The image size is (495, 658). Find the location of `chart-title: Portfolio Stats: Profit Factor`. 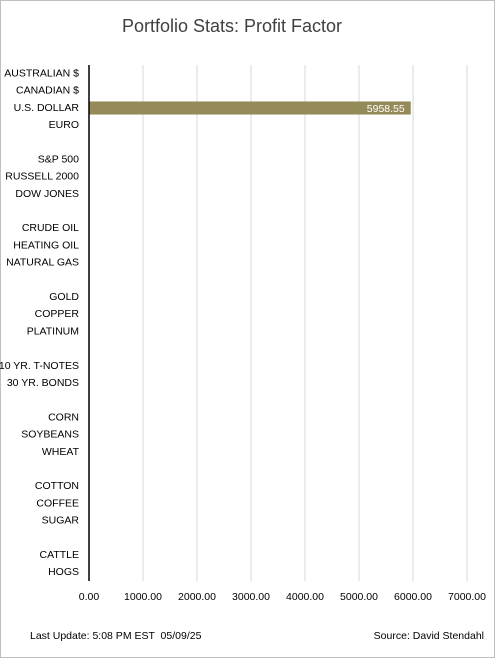

chart-title: Portfolio Stats: Profit Factor is located at coordinates (232, 26).